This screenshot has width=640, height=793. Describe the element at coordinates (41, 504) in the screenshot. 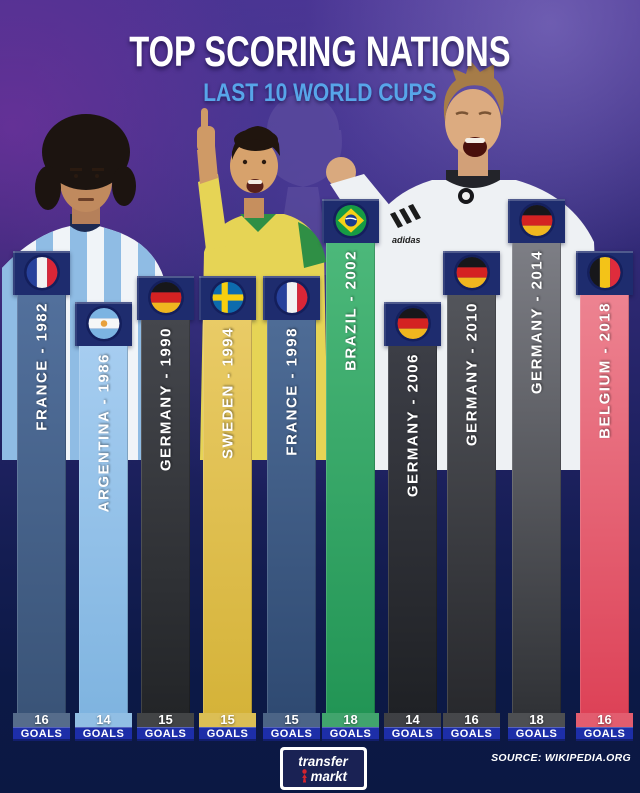

I see `bar-body: FRANCE - 1982` at that location.